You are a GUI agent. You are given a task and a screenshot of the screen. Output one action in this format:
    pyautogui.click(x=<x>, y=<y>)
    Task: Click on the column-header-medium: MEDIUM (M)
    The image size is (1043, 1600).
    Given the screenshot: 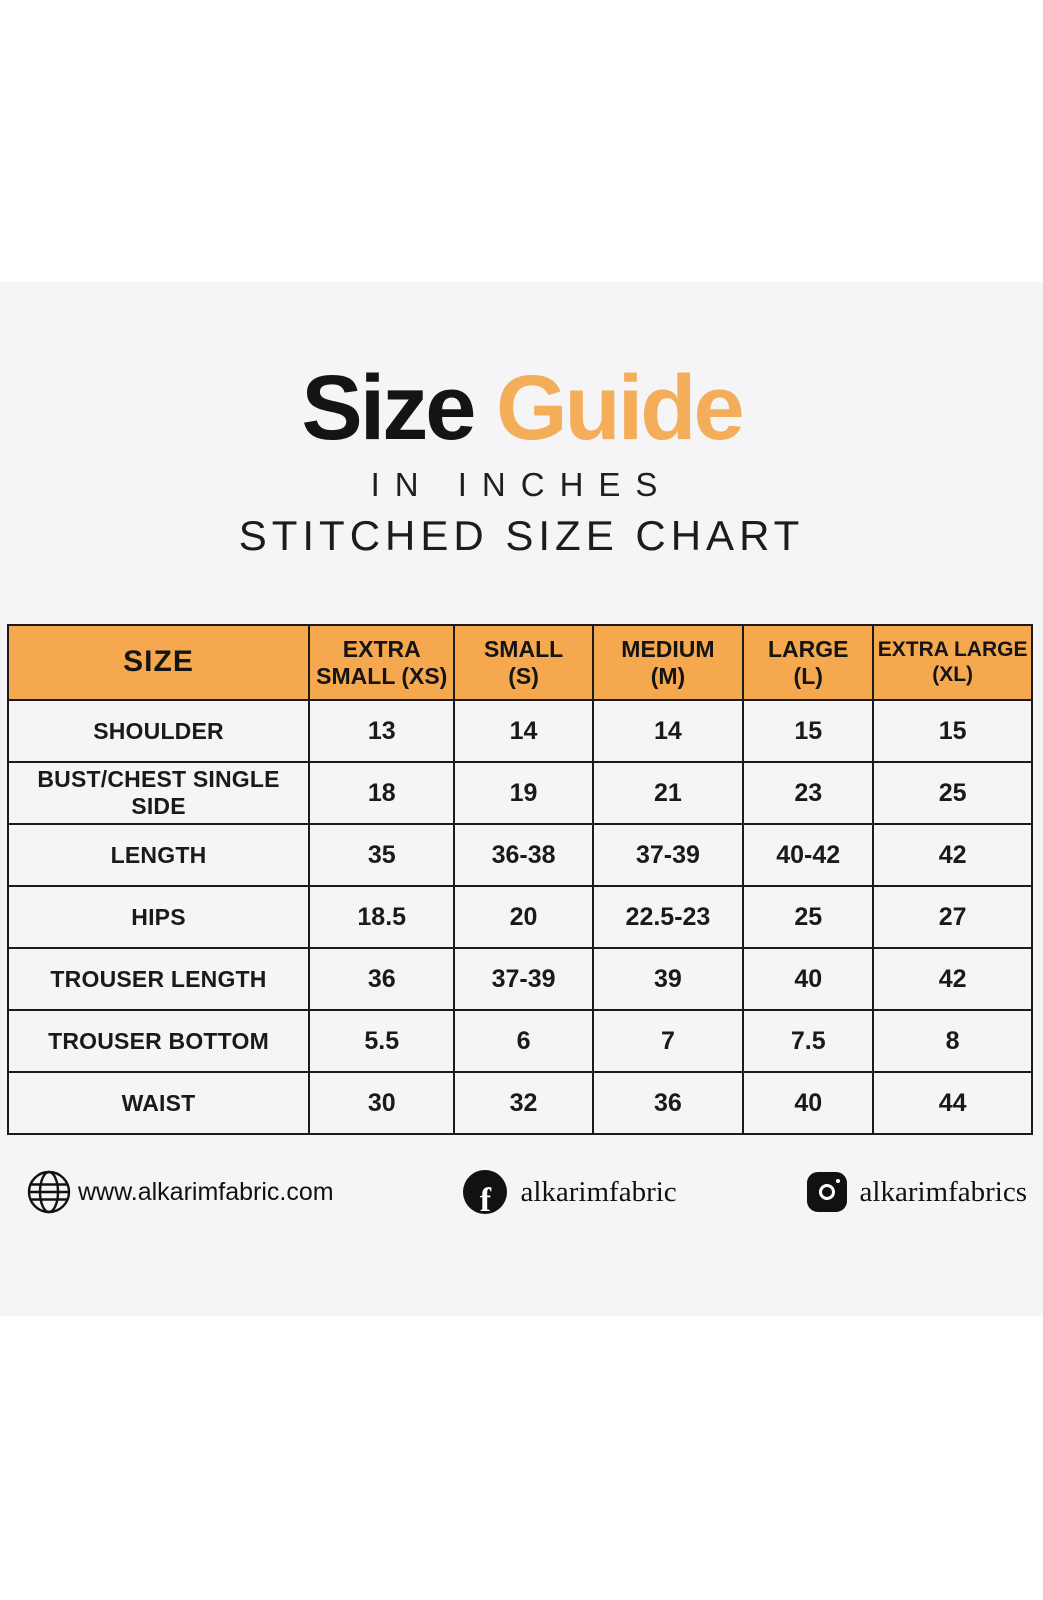 What is the action you would take?
    pyautogui.click(x=668, y=662)
    